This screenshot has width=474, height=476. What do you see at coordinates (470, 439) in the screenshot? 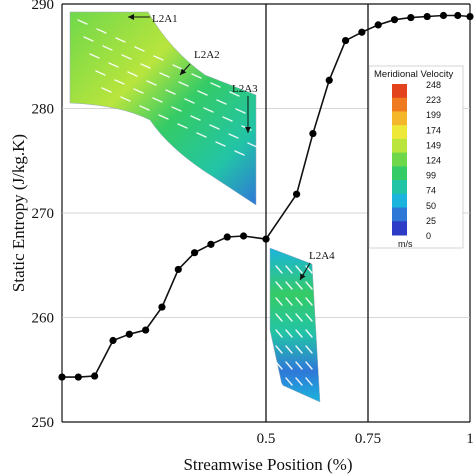
I see `x-tick-label: 1` at bounding box center [470, 439].